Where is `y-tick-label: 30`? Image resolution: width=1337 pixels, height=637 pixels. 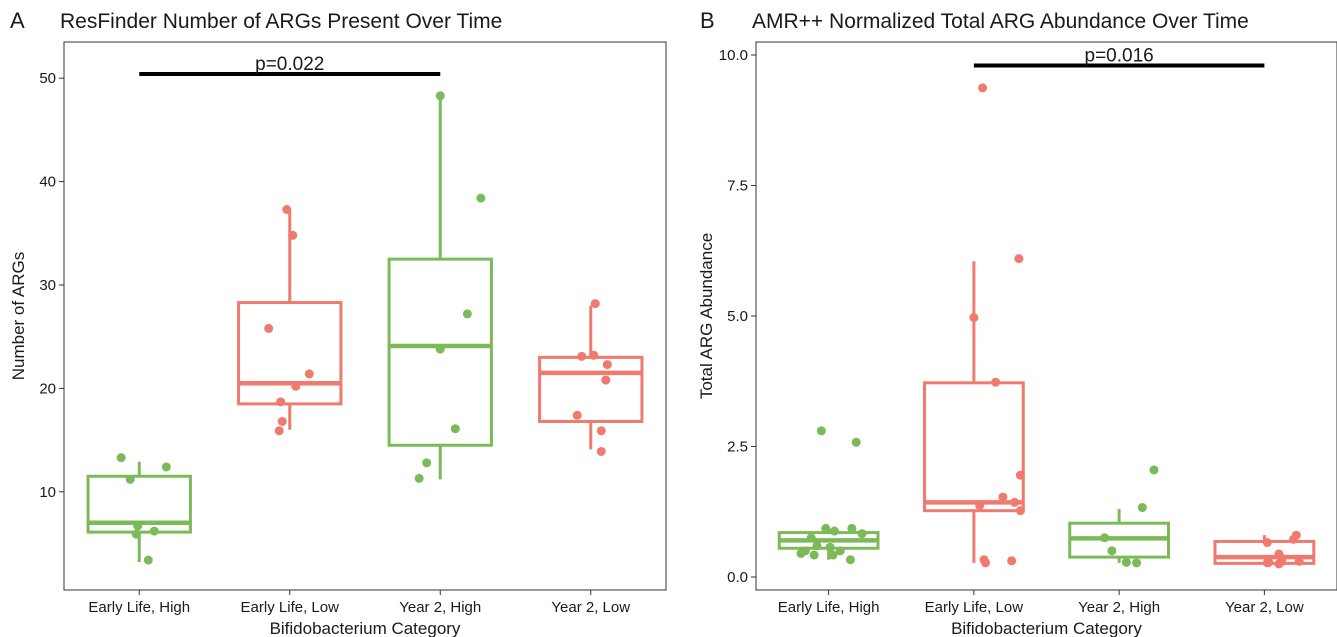 y-tick-label: 30 is located at coordinates (47, 285).